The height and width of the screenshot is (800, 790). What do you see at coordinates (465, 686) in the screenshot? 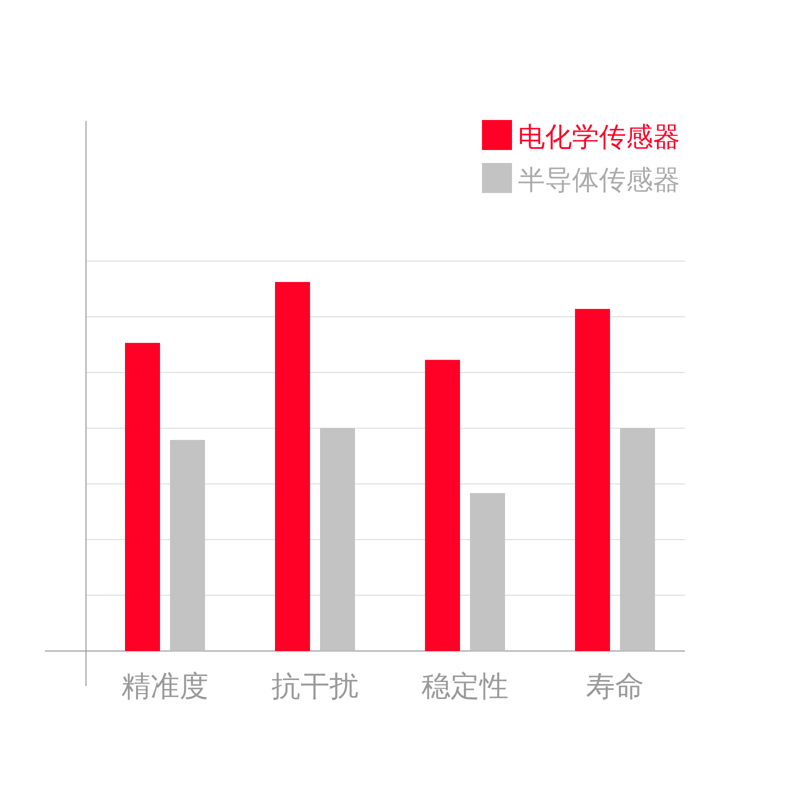
I see `x-tick-label: 稳定性` at bounding box center [465, 686].